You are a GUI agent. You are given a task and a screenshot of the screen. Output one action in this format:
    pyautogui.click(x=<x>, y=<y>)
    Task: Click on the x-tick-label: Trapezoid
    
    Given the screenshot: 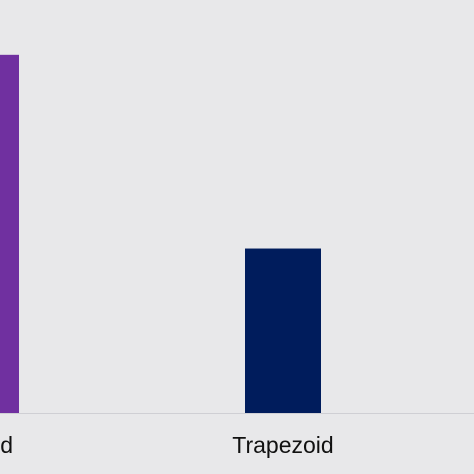 What is the action you would take?
    pyautogui.click(x=282, y=445)
    